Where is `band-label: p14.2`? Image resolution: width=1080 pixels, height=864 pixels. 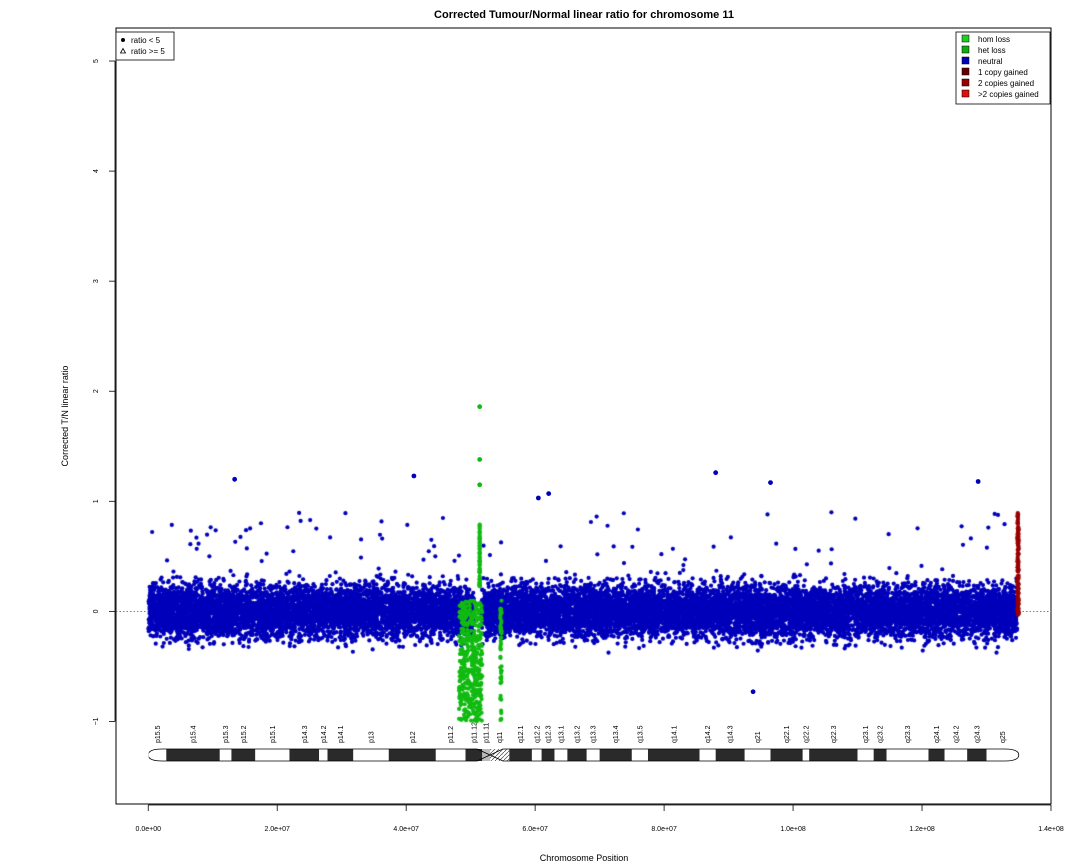
band-label: p14.2 is located at coordinates (324, 734).